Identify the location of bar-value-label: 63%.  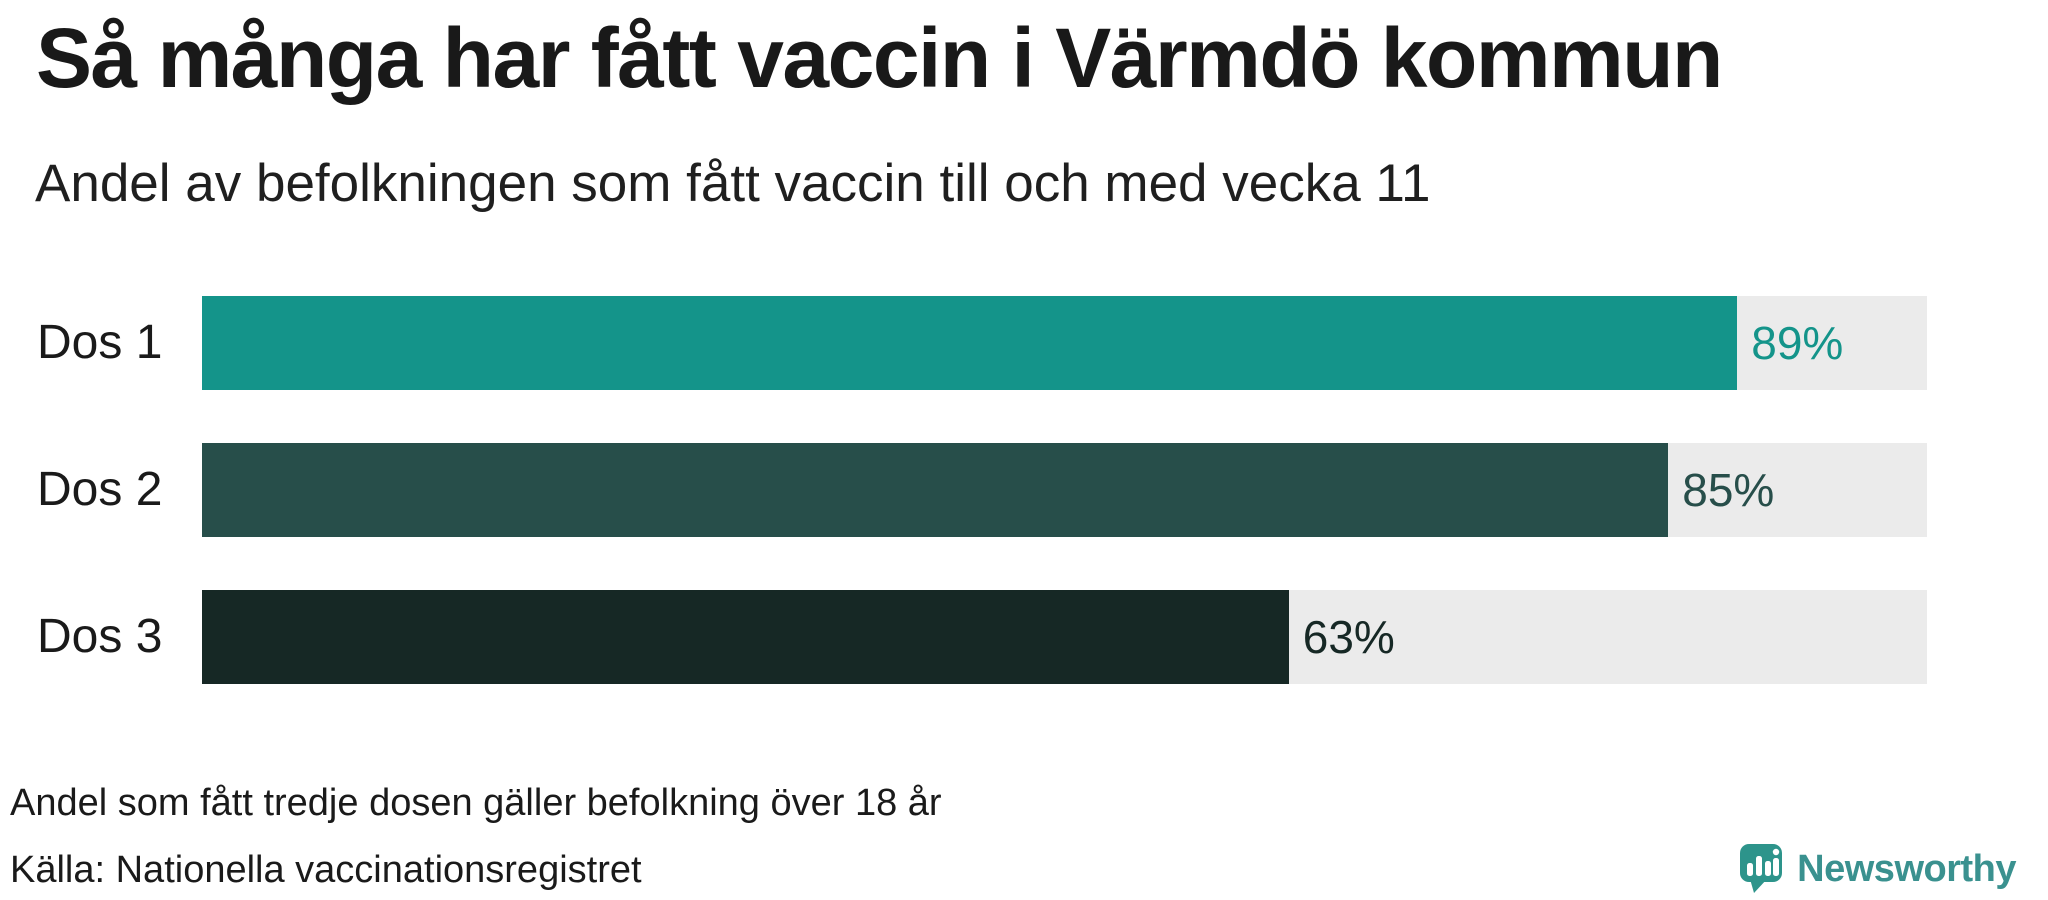
(1348, 637).